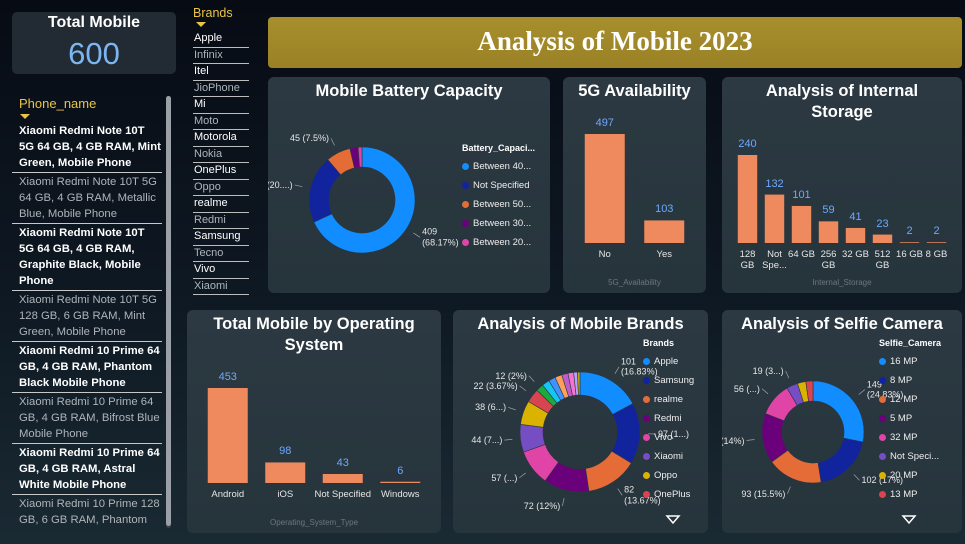 The image size is (965, 544). Describe the element at coordinates (409, 91) in the screenshot. I see `chart-title: Mobile Battery Capacity` at that location.